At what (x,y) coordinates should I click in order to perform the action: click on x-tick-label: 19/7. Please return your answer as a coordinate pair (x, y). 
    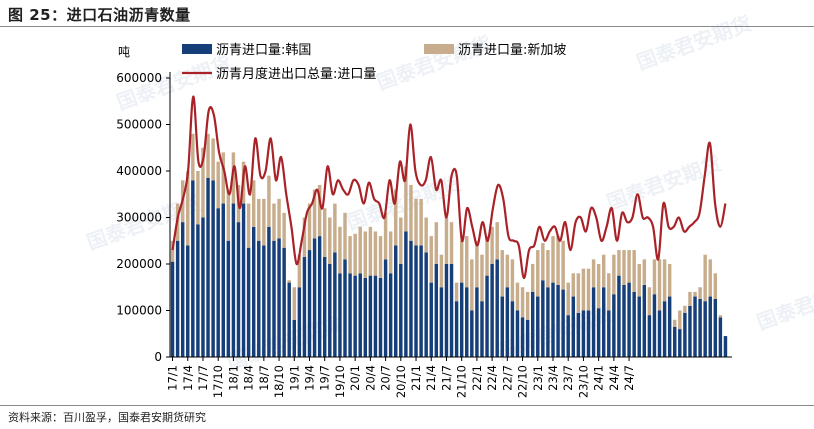
    Looking at the image, I should click on (325, 378).